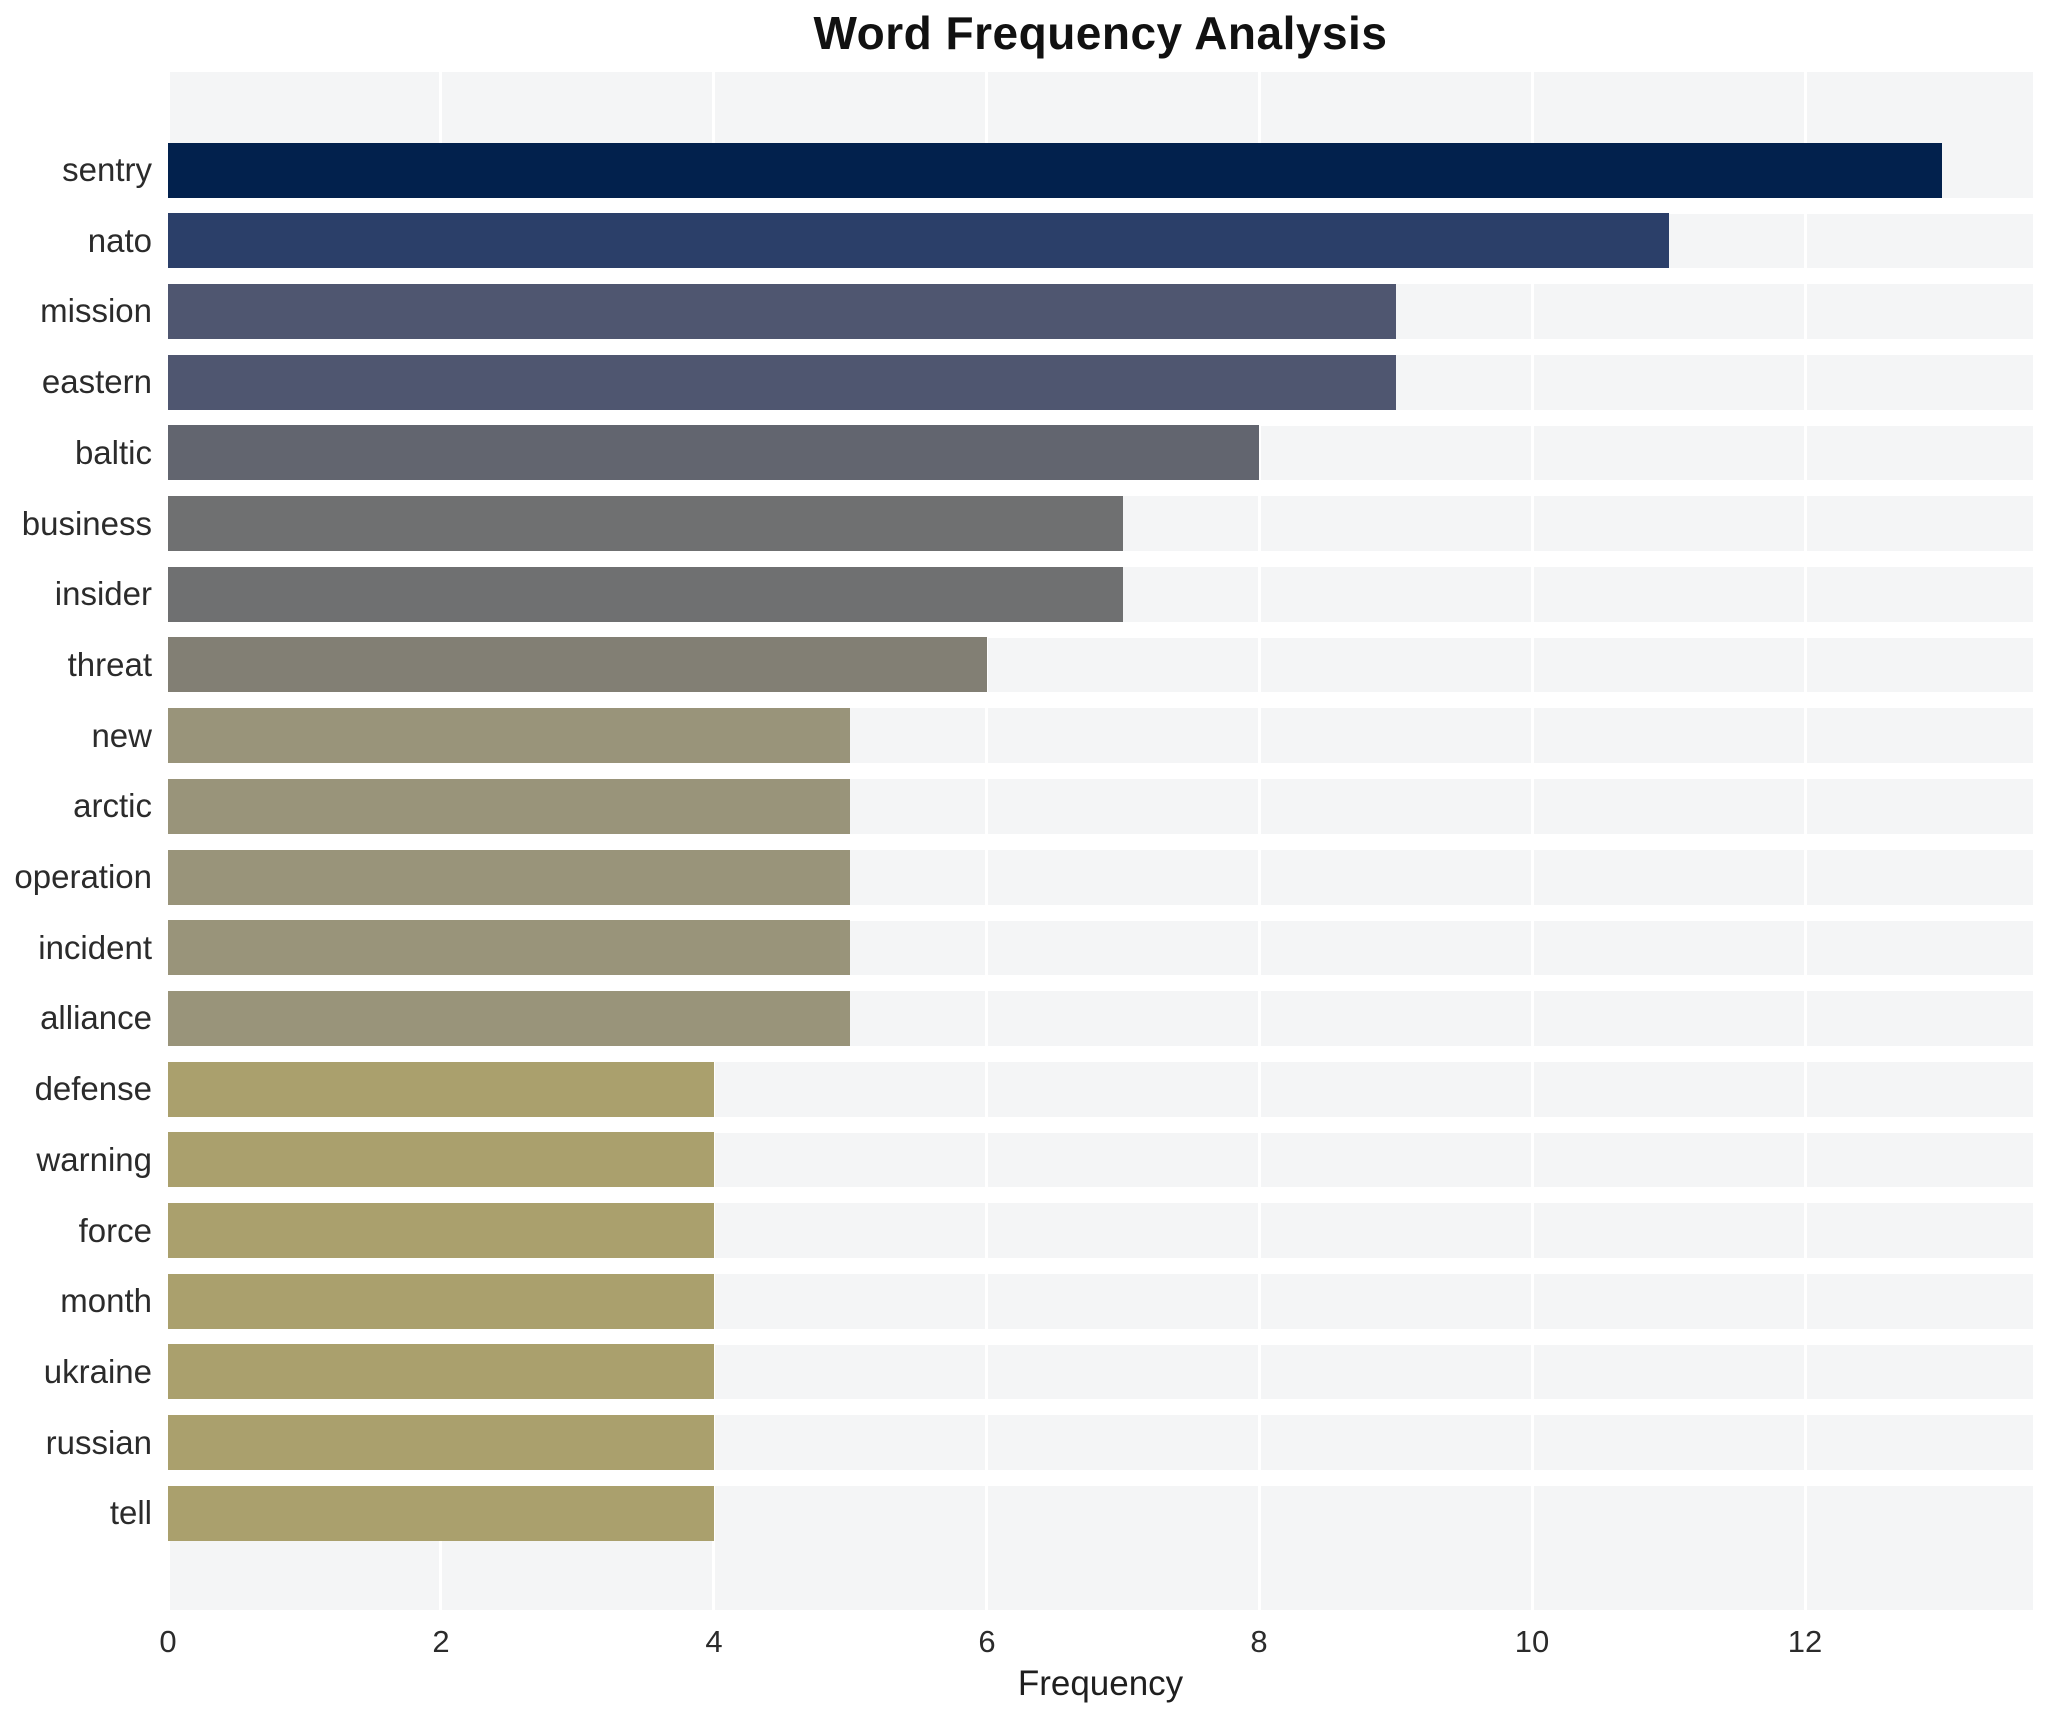 The image size is (2048, 1710). What do you see at coordinates (509, 1018) in the screenshot?
I see `bar-alliance` at bounding box center [509, 1018].